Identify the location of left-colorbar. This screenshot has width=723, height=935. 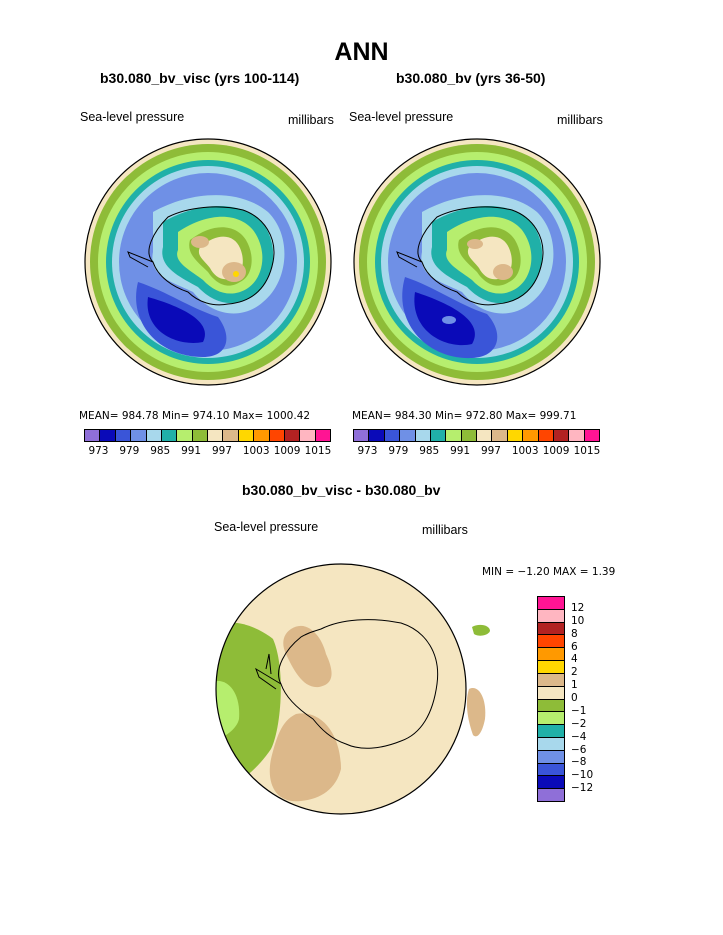
(207, 435).